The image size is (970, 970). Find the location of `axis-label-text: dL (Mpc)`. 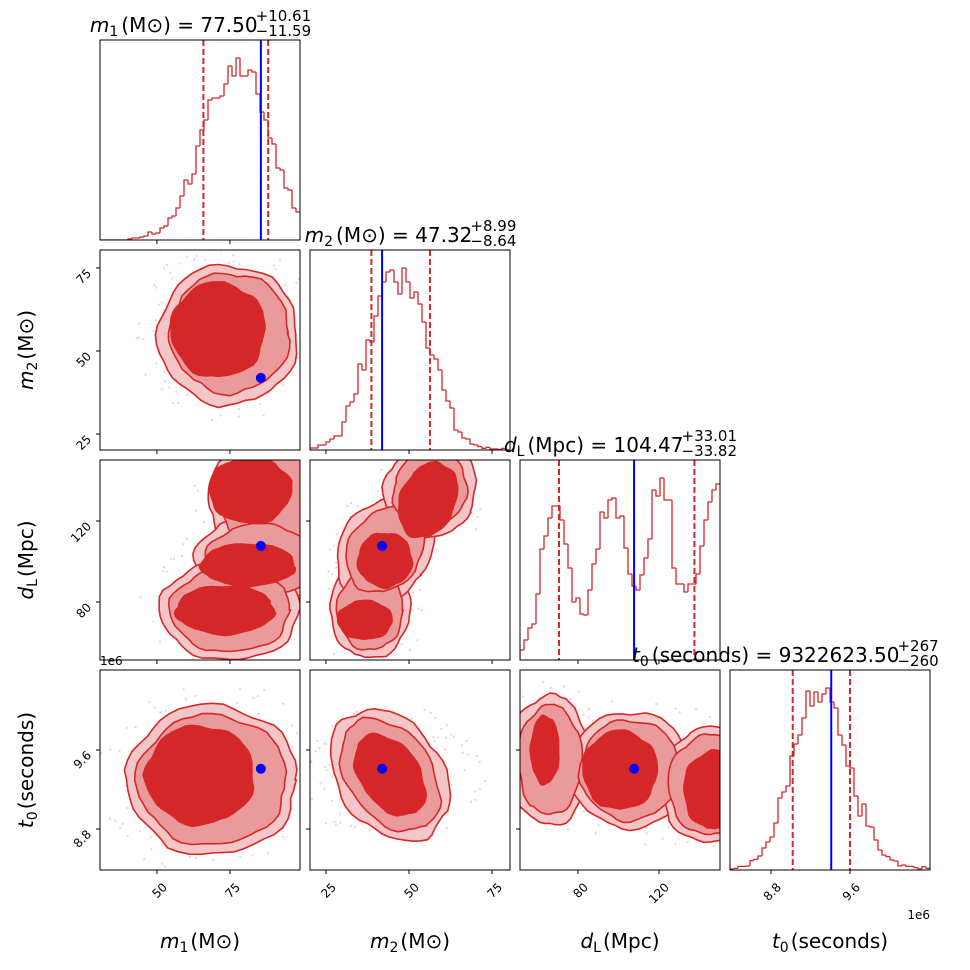

axis-label-text: dL (Mpc) is located at coordinates (27, 559).